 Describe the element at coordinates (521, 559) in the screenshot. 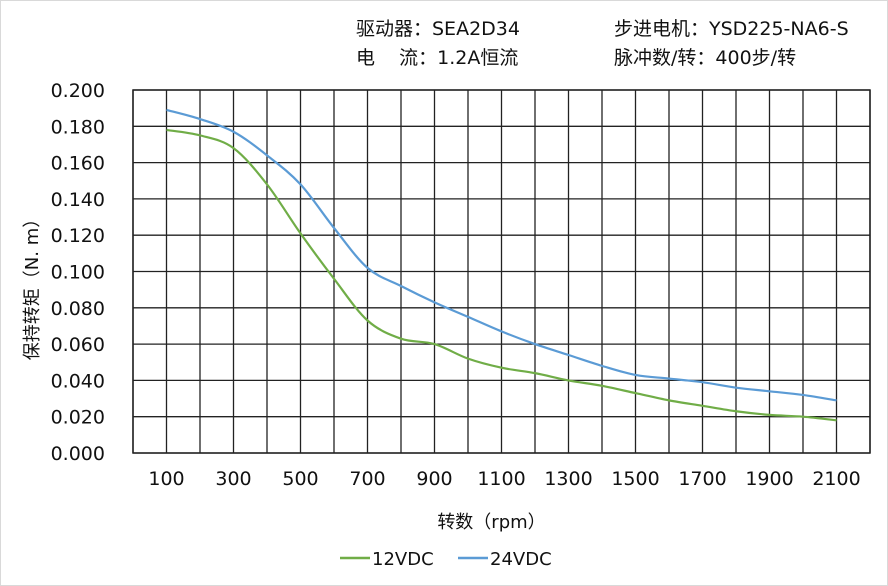

I see `legend-label: 24VDC` at that location.